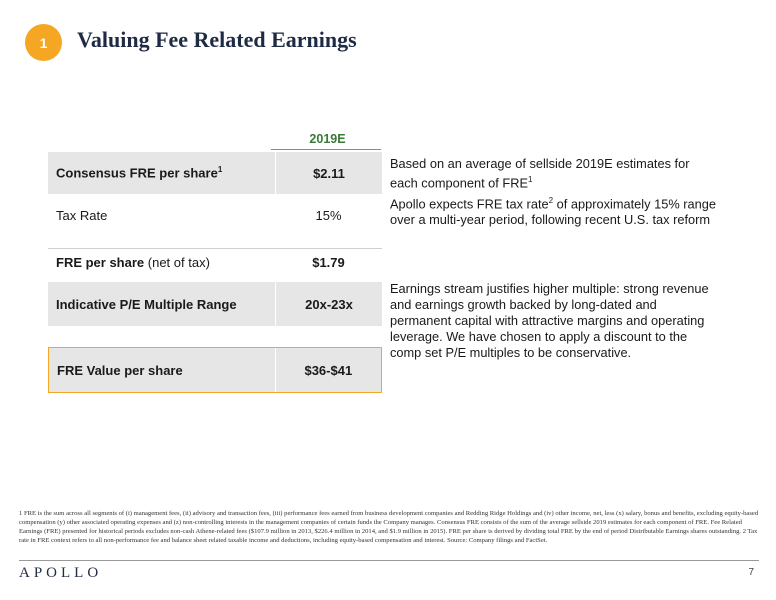 This screenshot has width=776, height=600. What do you see at coordinates (120, 370) in the screenshot?
I see `row-label: FRE Value per share` at bounding box center [120, 370].